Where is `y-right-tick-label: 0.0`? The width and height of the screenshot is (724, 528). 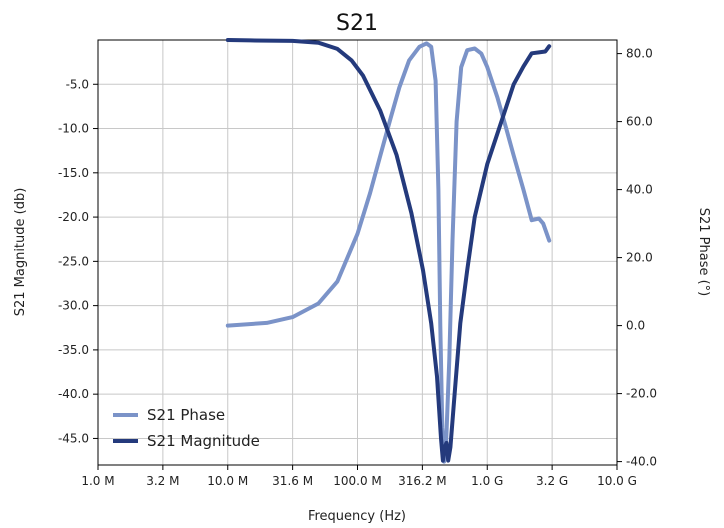
y-right-tick-label: 0.0 is located at coordinates (635, 326).